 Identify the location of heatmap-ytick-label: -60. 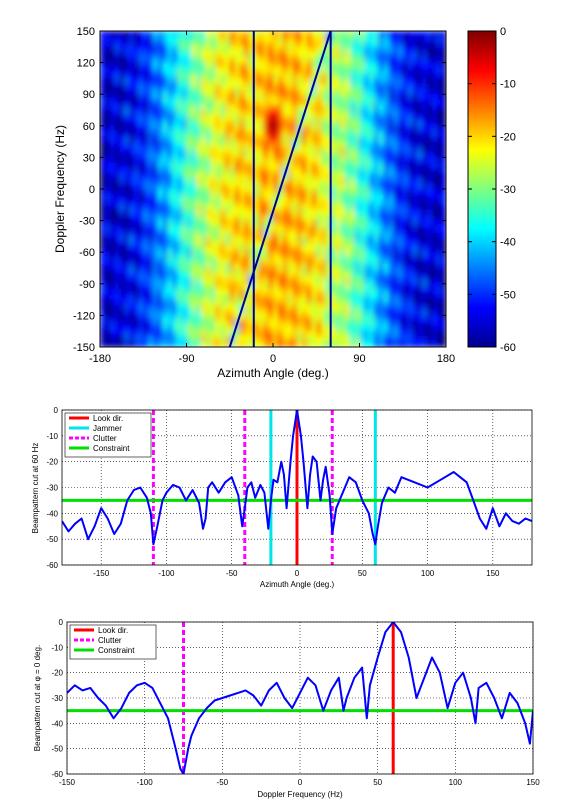
(87, 253).